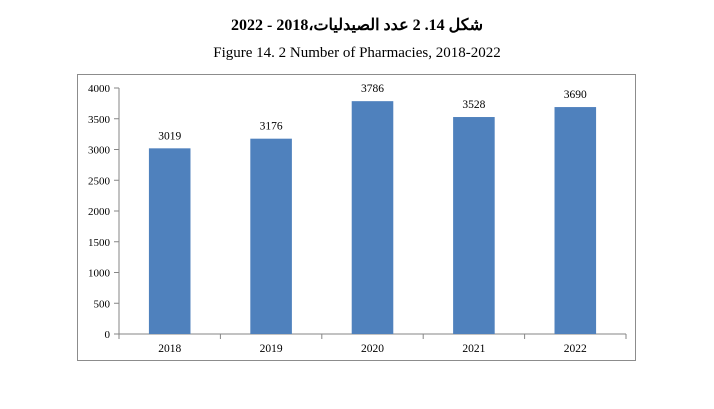 This screenshot has height=409, width=714. Describe the element at coordinates (99, 181) in the screenshot. I see `y-tick-label: 2500` at that location.